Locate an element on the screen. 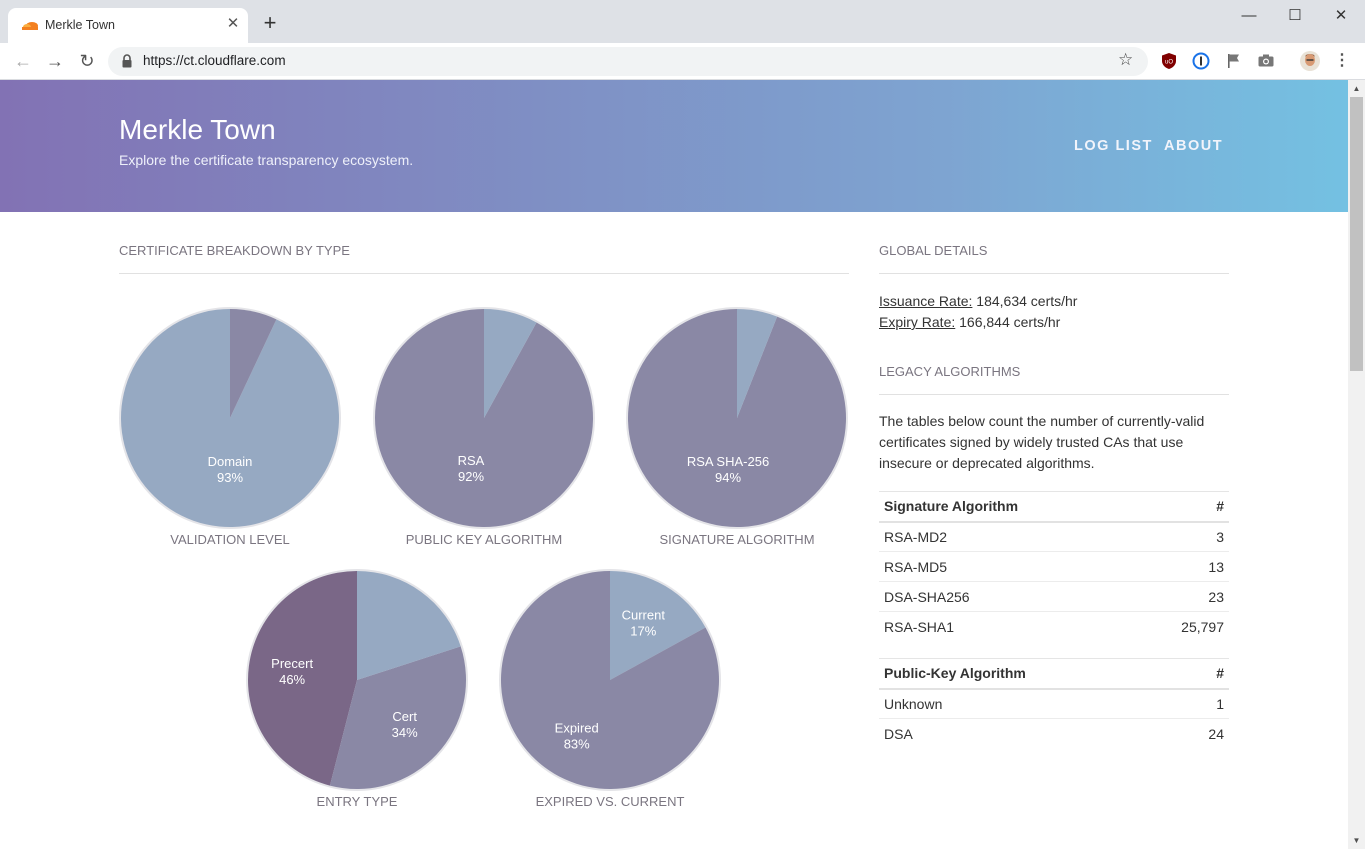  menu-icon: ⋮ is located at coordinates (1342, 60).